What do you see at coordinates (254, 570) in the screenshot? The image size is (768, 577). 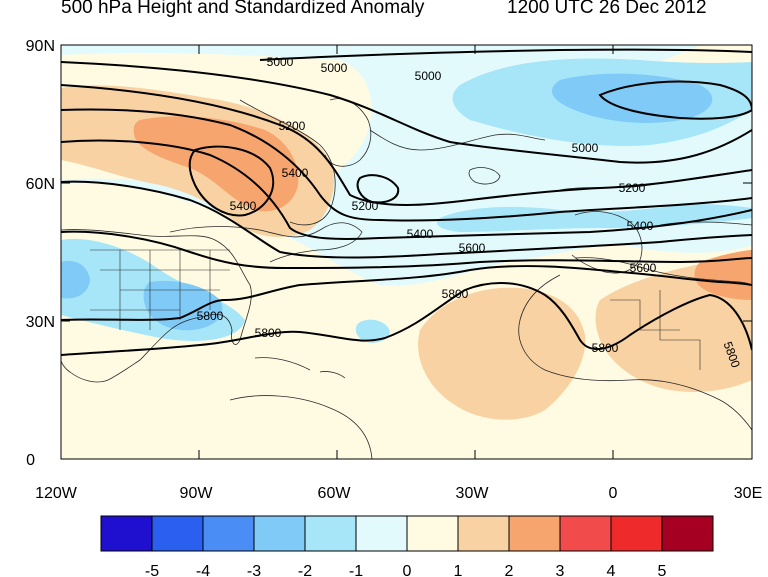 I see `colorbar-label: -3` at bounding box center [254, 570].